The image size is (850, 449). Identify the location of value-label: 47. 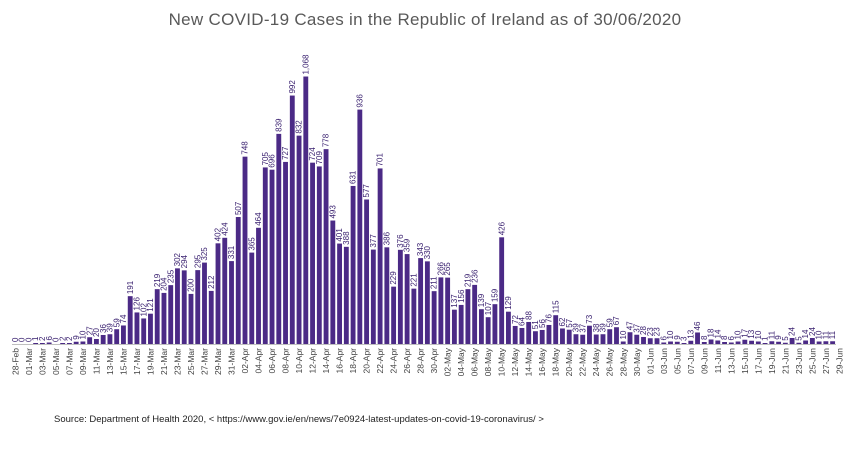
(630, 325).